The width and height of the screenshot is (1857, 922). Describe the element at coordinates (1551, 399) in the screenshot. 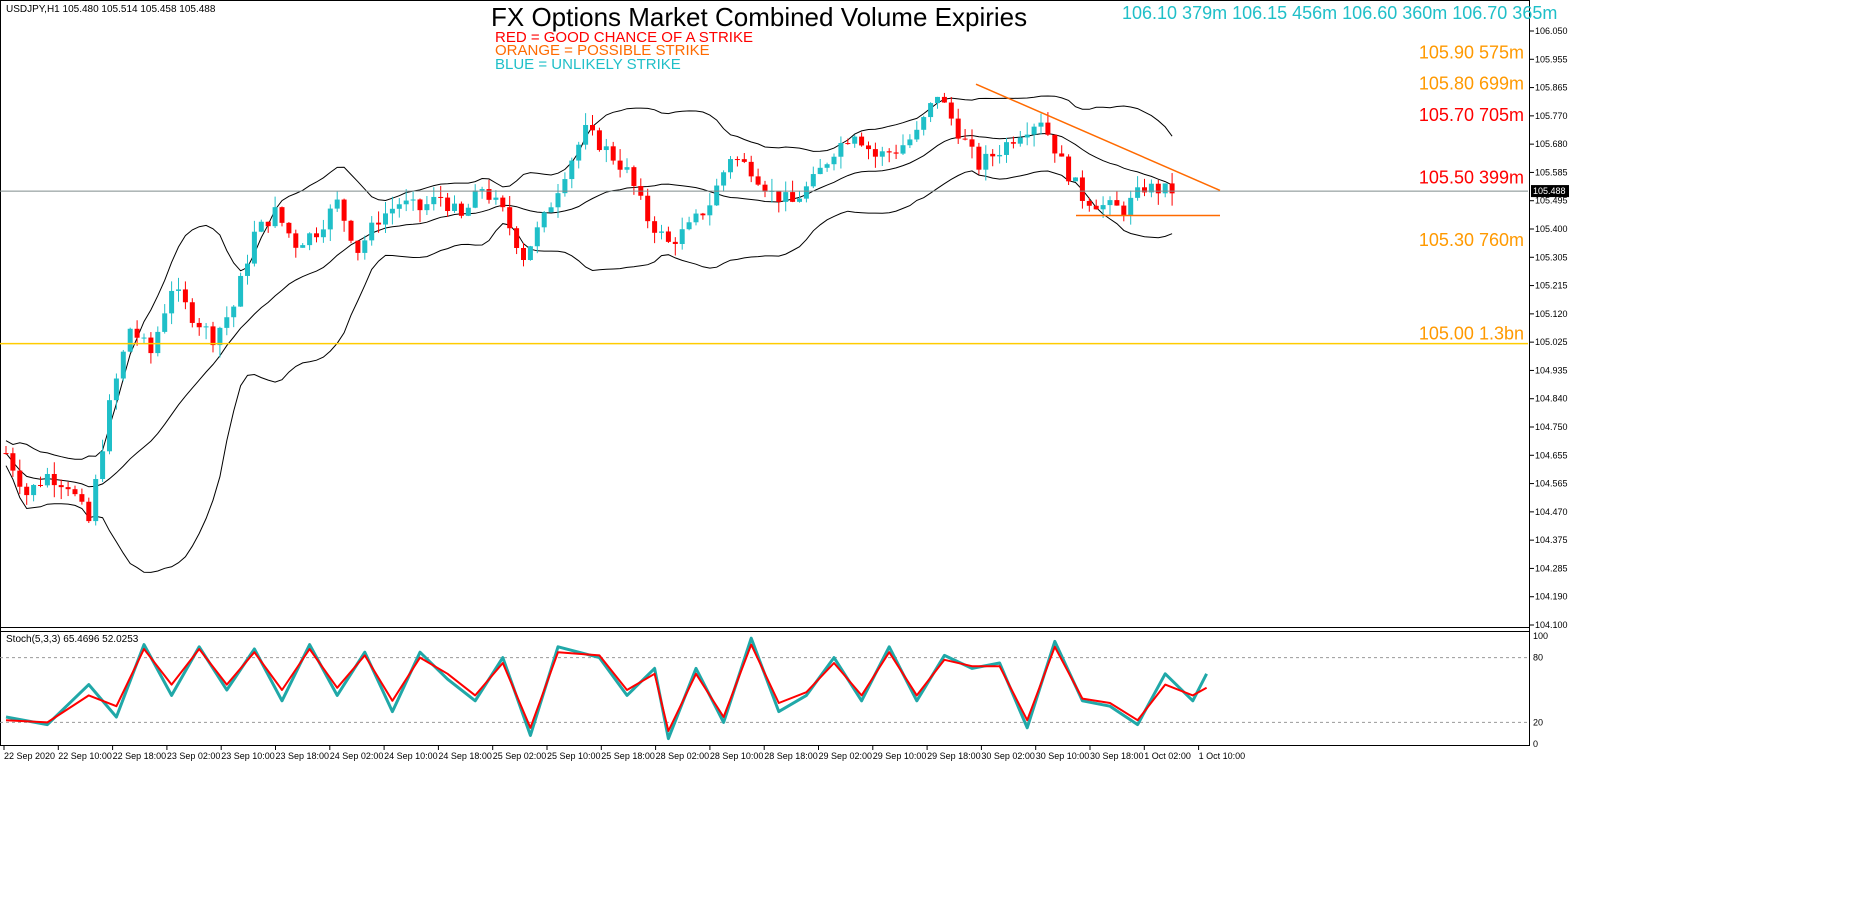

I see `price-tick-label: 104.840` at that location.